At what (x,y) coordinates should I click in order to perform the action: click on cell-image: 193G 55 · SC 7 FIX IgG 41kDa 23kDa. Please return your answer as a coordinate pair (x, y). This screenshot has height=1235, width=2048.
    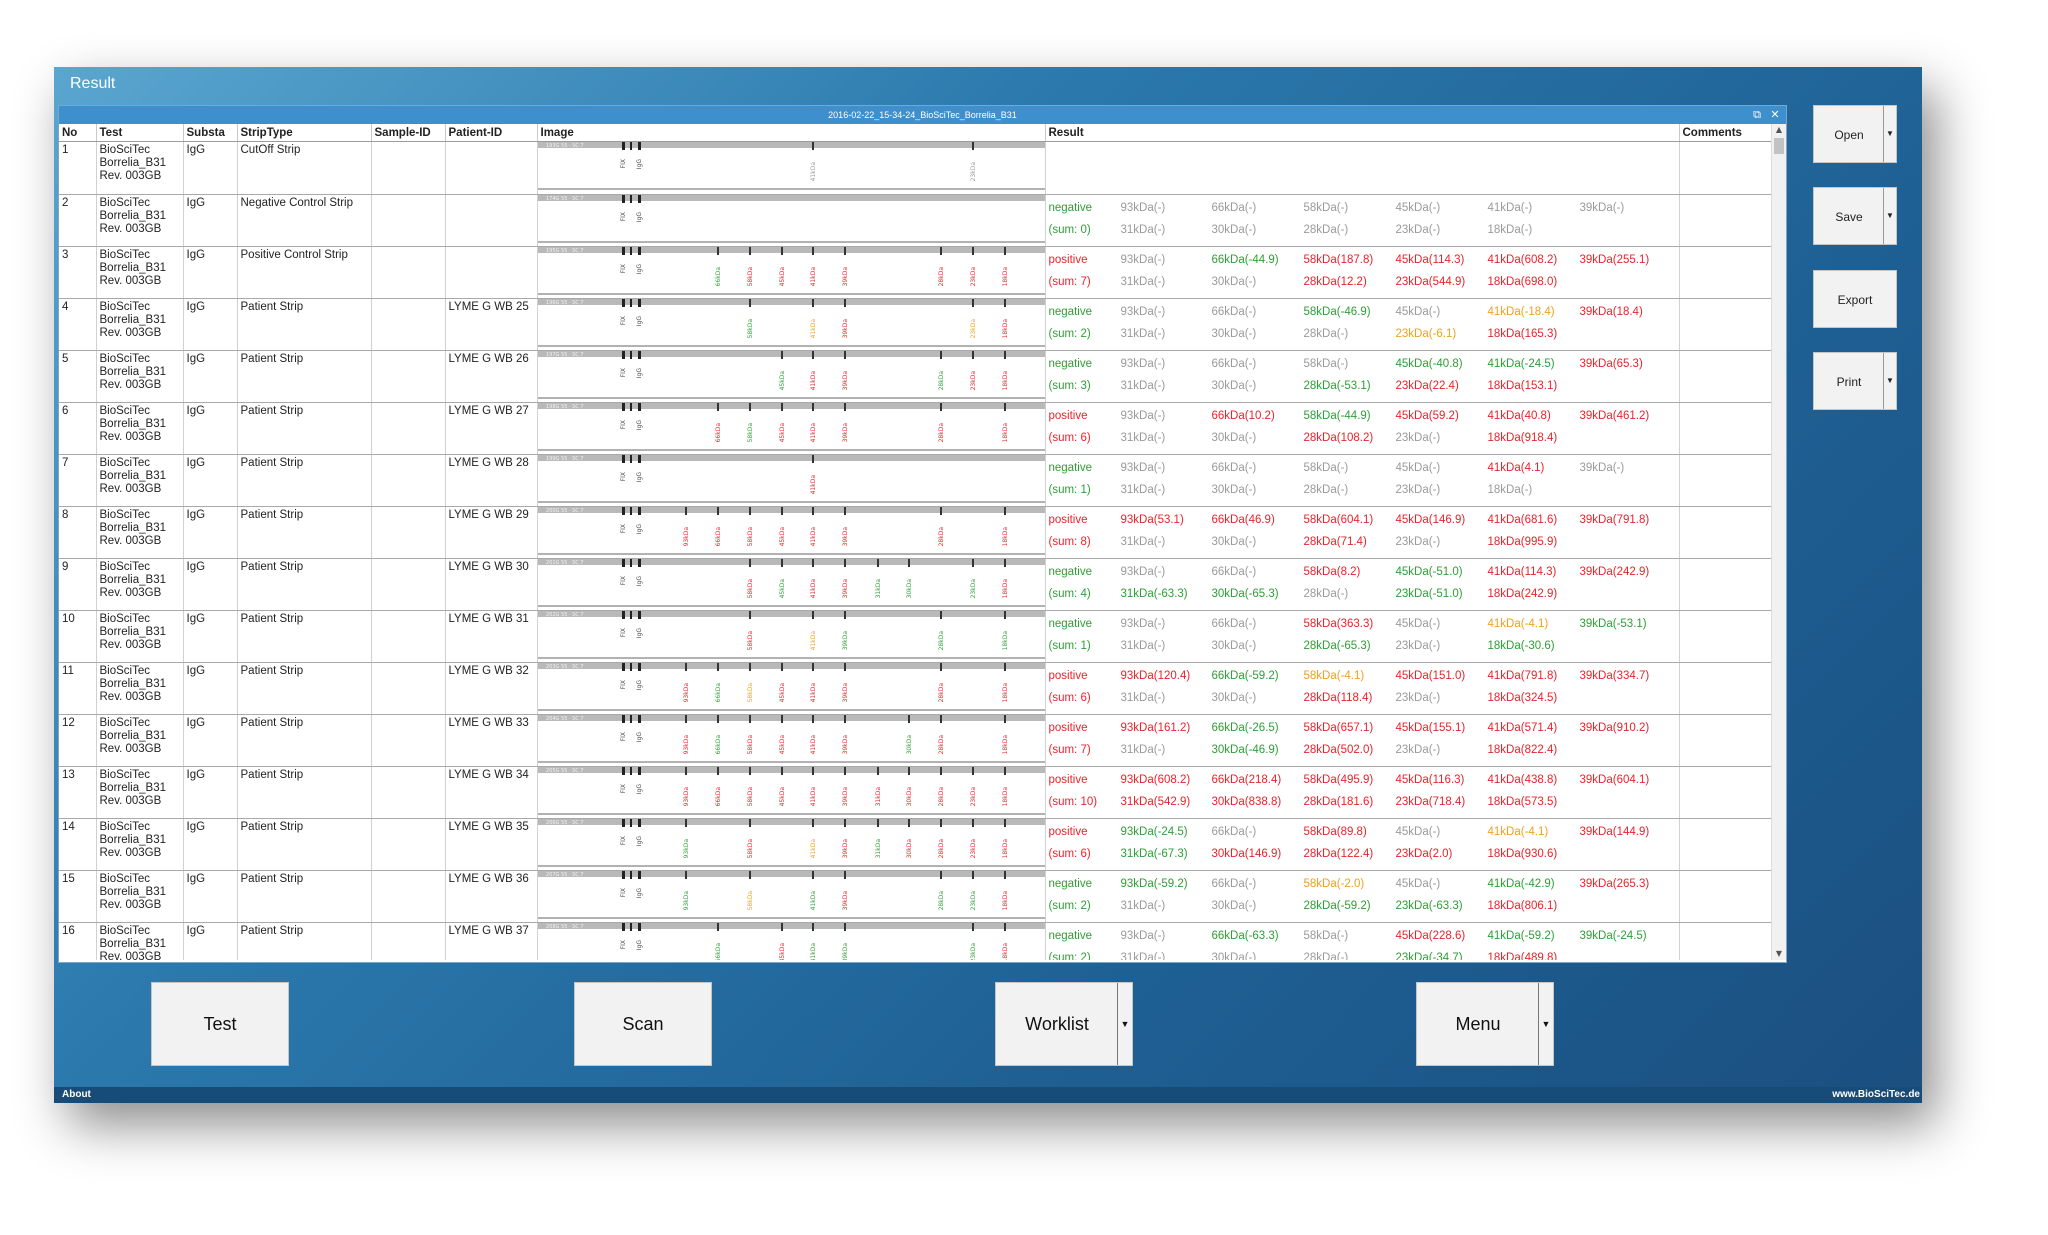
    Looking at the image, I should click on (791, 168).